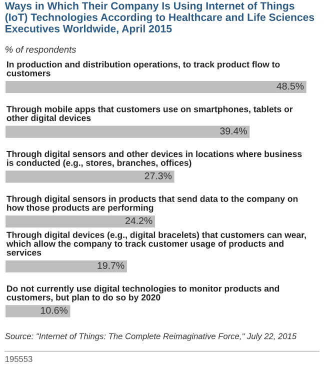 This screenshot has width=324, height=368. I want to click on y-tick-label: Through digital sensors and other devices in locations where business is conducted (e.g., stores, branches, offices), so click(154, 159).